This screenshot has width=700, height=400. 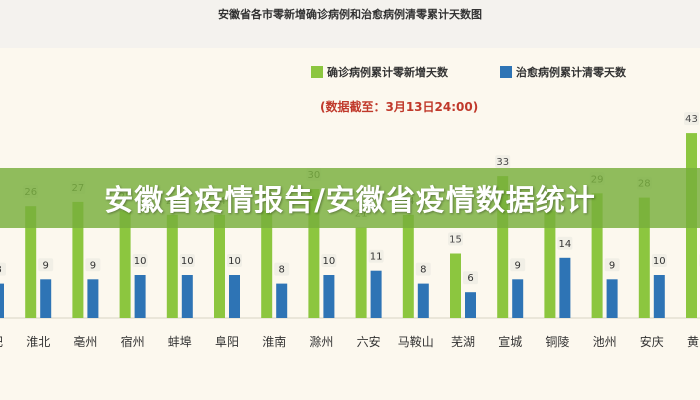 I want to click on value-label-confirmed-15: 43, so click(x=691, y=119).